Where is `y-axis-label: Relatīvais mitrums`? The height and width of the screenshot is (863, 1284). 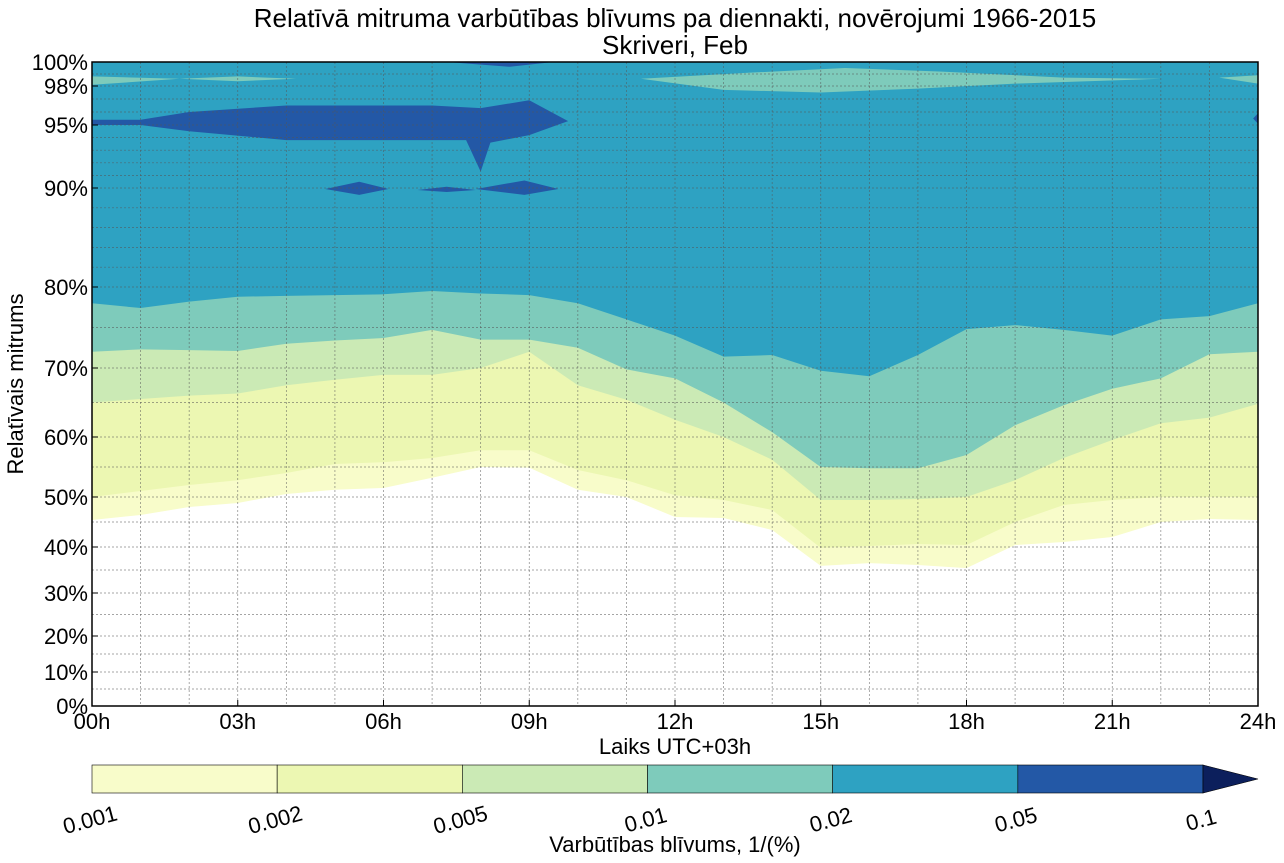
y-axis-label: Relatīvais mitrums is located at coordinates (15, 384).